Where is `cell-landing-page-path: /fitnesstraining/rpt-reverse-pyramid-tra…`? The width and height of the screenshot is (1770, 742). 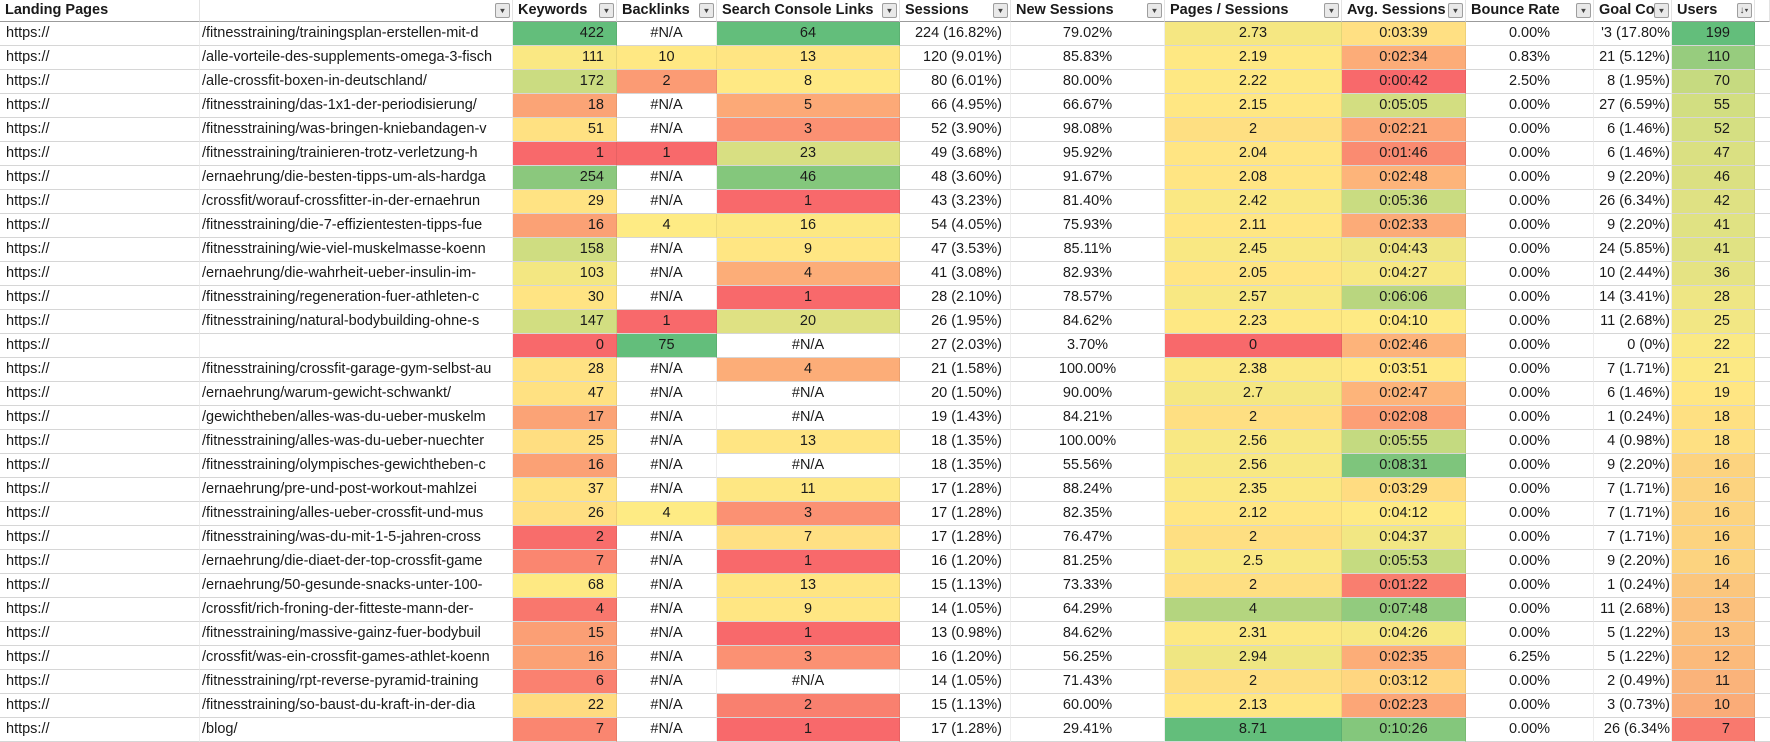 cell-landing-page-path: /fitnesstraining/rpt-reverse-pyramid-tra… is located at coordinates (356, 682).